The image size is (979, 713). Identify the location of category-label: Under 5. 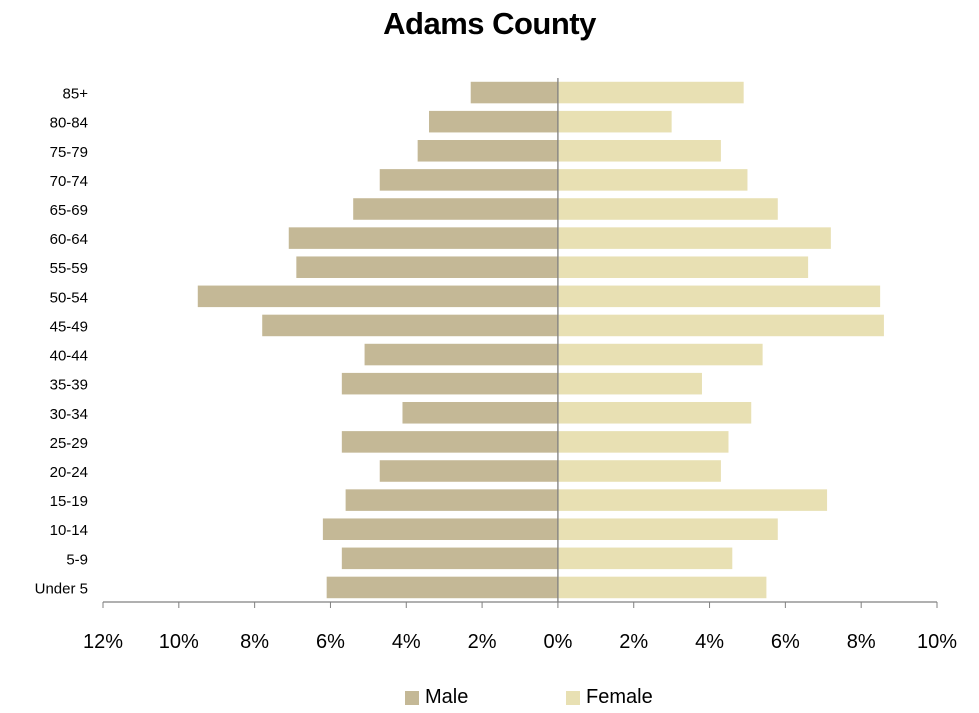
(61, 588).